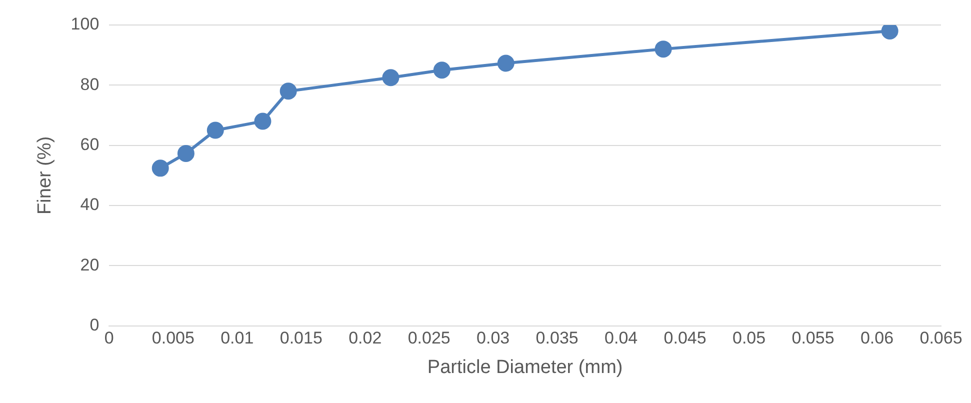 The height and width of the screenshot is (403, 971). What do you see at coordinates (621, 338) in the screenshot?
I see `x-tick-label: 0.04` at bounding box center [621, 338].